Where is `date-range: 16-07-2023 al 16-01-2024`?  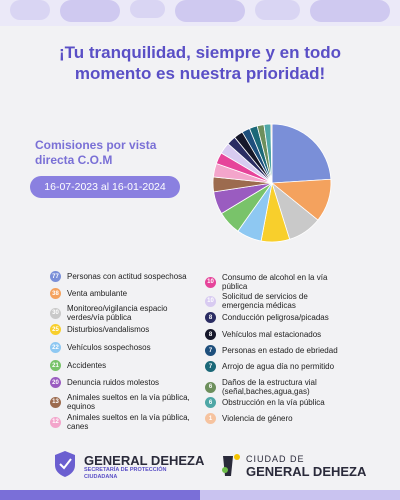 date-range: 16-07-2023 al 16-01-2024 is located at coordinates (105, 187).